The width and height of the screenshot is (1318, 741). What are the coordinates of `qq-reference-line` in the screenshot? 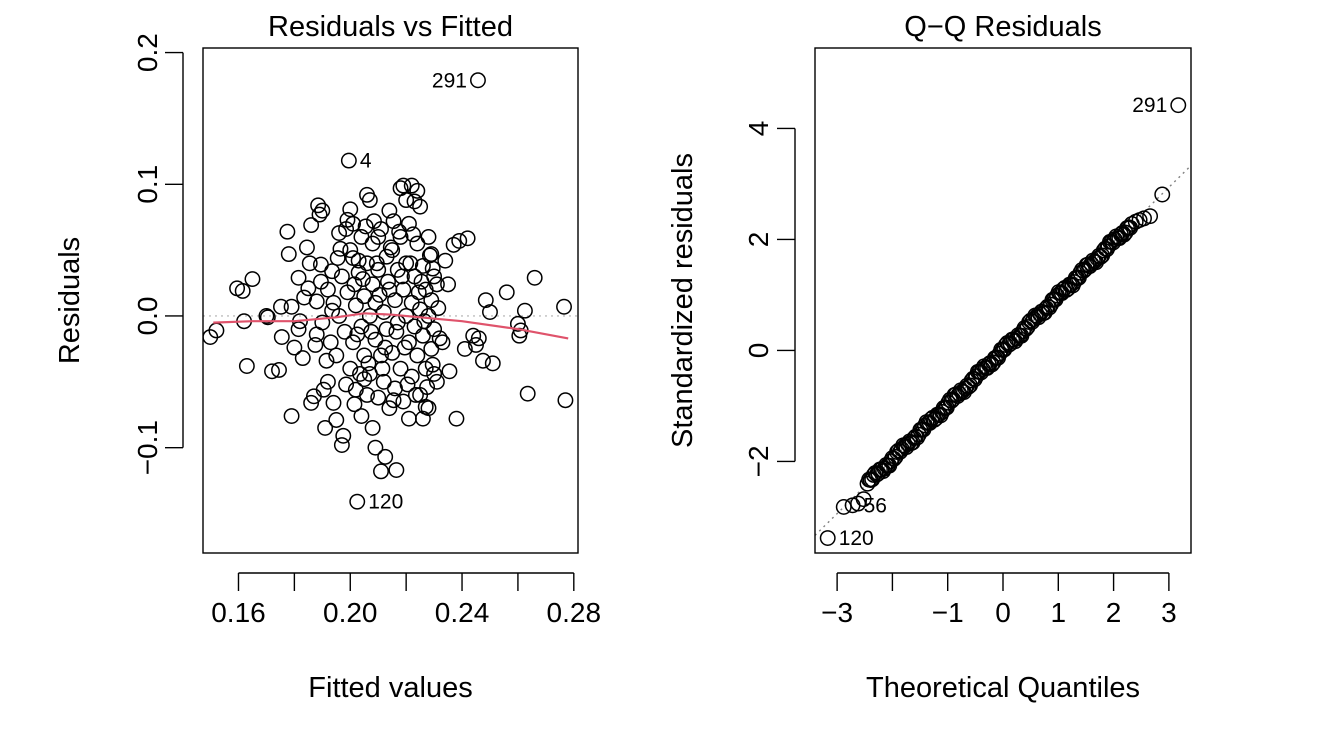 It's located at (1003, 350).